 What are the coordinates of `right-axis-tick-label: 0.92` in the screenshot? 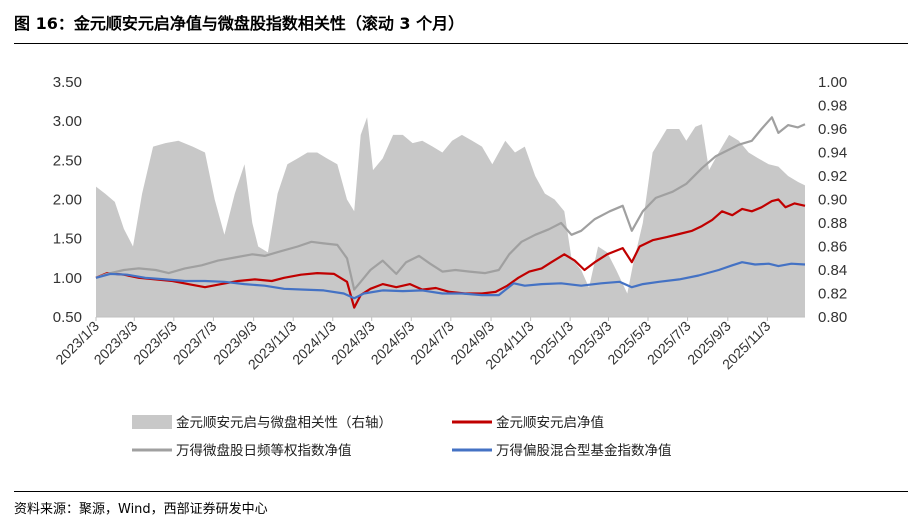 It's located at (832, 176).